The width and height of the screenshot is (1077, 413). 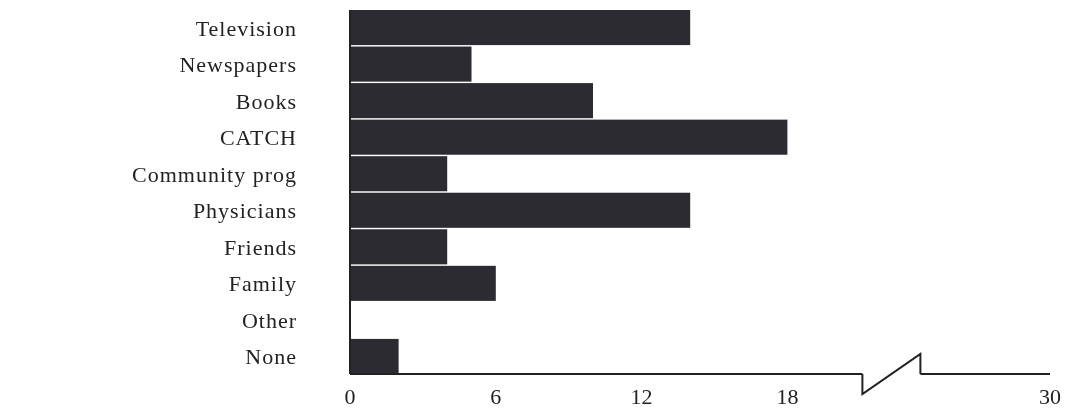 I want to click on x-tick-label: 12, so click(x=641, y=396).